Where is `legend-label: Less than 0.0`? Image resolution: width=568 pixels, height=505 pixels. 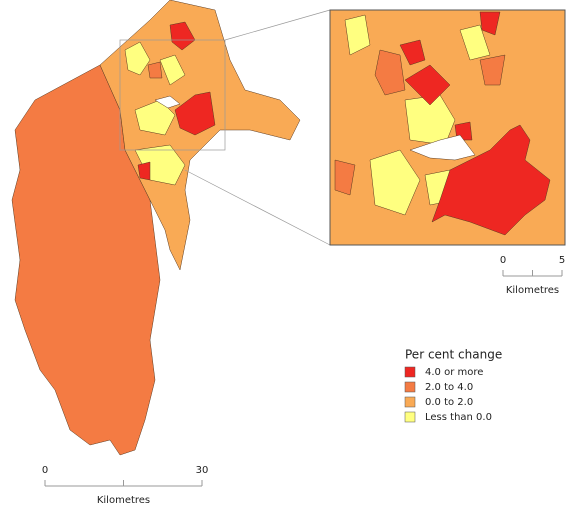 legend-label: Less than 0.0 is located at coordinates (458, 417).